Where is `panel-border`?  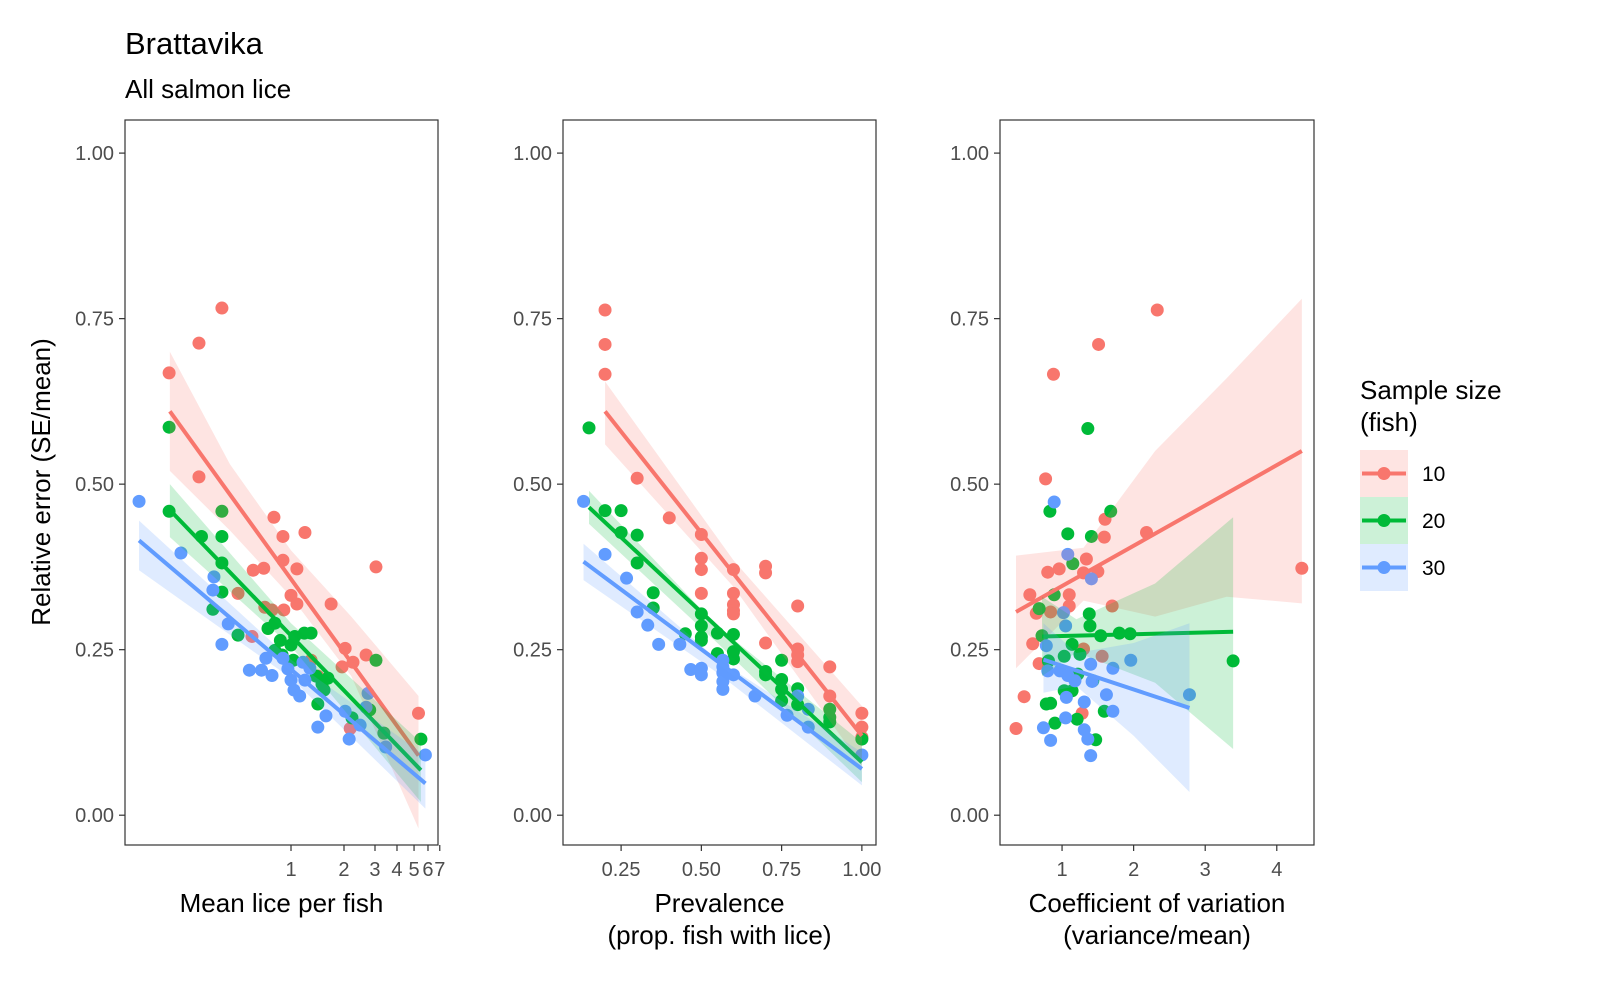
panel-border is located at coordinates (719, 482).